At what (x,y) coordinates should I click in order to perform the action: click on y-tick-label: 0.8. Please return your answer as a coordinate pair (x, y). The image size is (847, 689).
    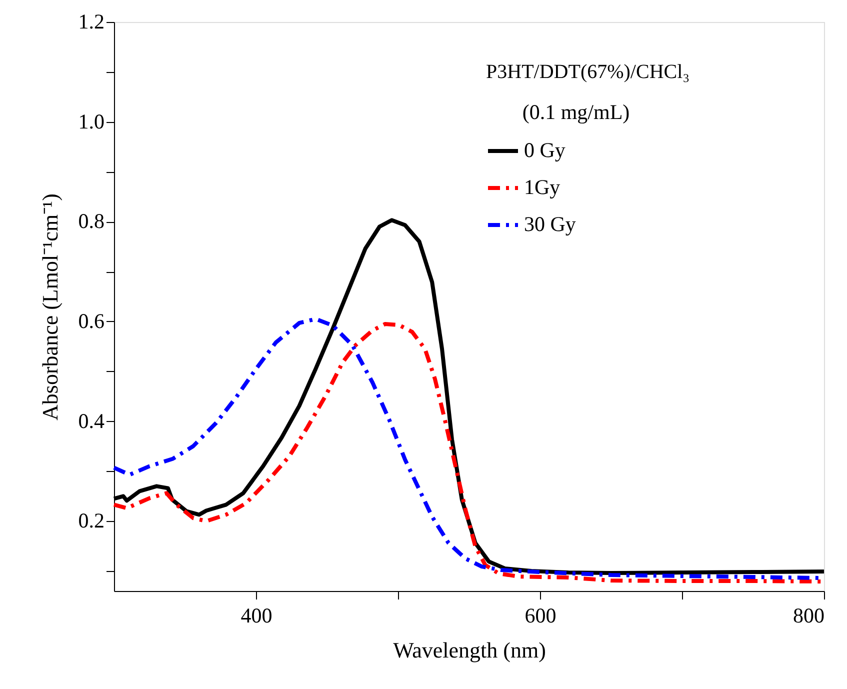
    Looking at the image, I should click on (91, 221).